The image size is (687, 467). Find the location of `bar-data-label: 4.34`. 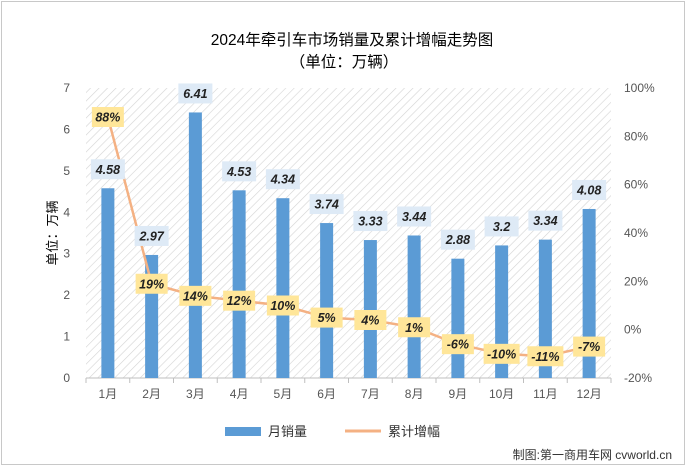

bar-data-label: 4.34 is located at coordinates (282, 180).